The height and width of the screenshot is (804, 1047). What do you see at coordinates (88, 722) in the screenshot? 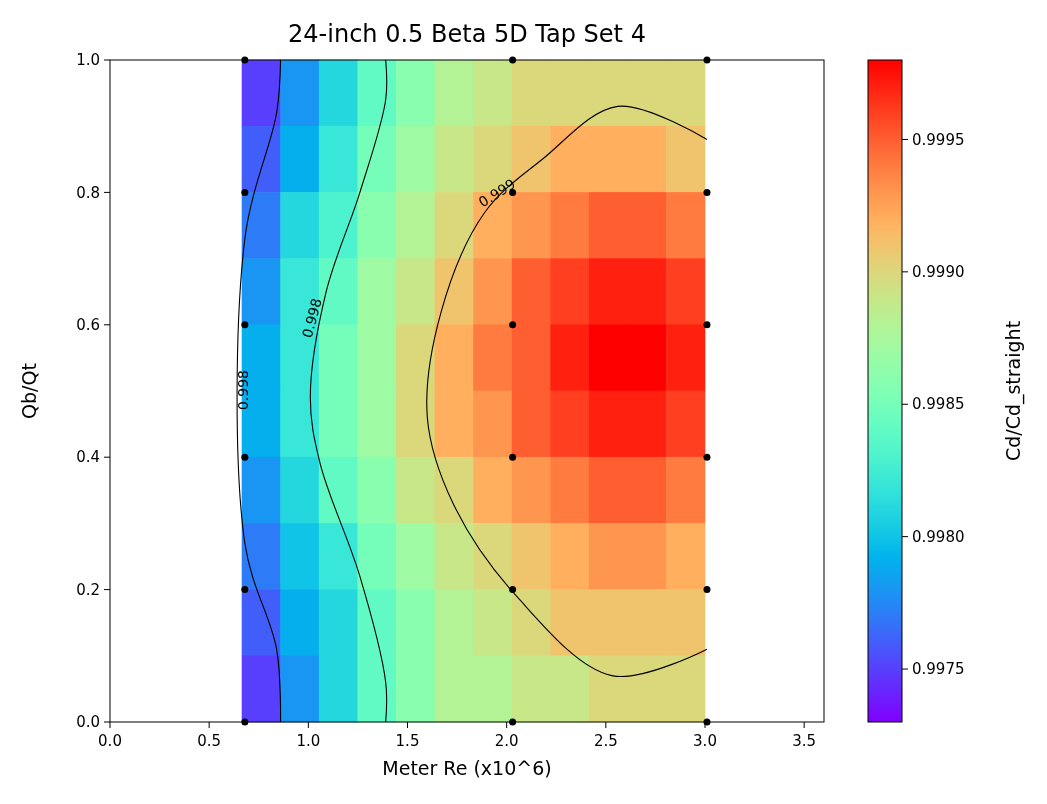
I see `y-tick-label: 0.0` at bounding box center [88, 722].